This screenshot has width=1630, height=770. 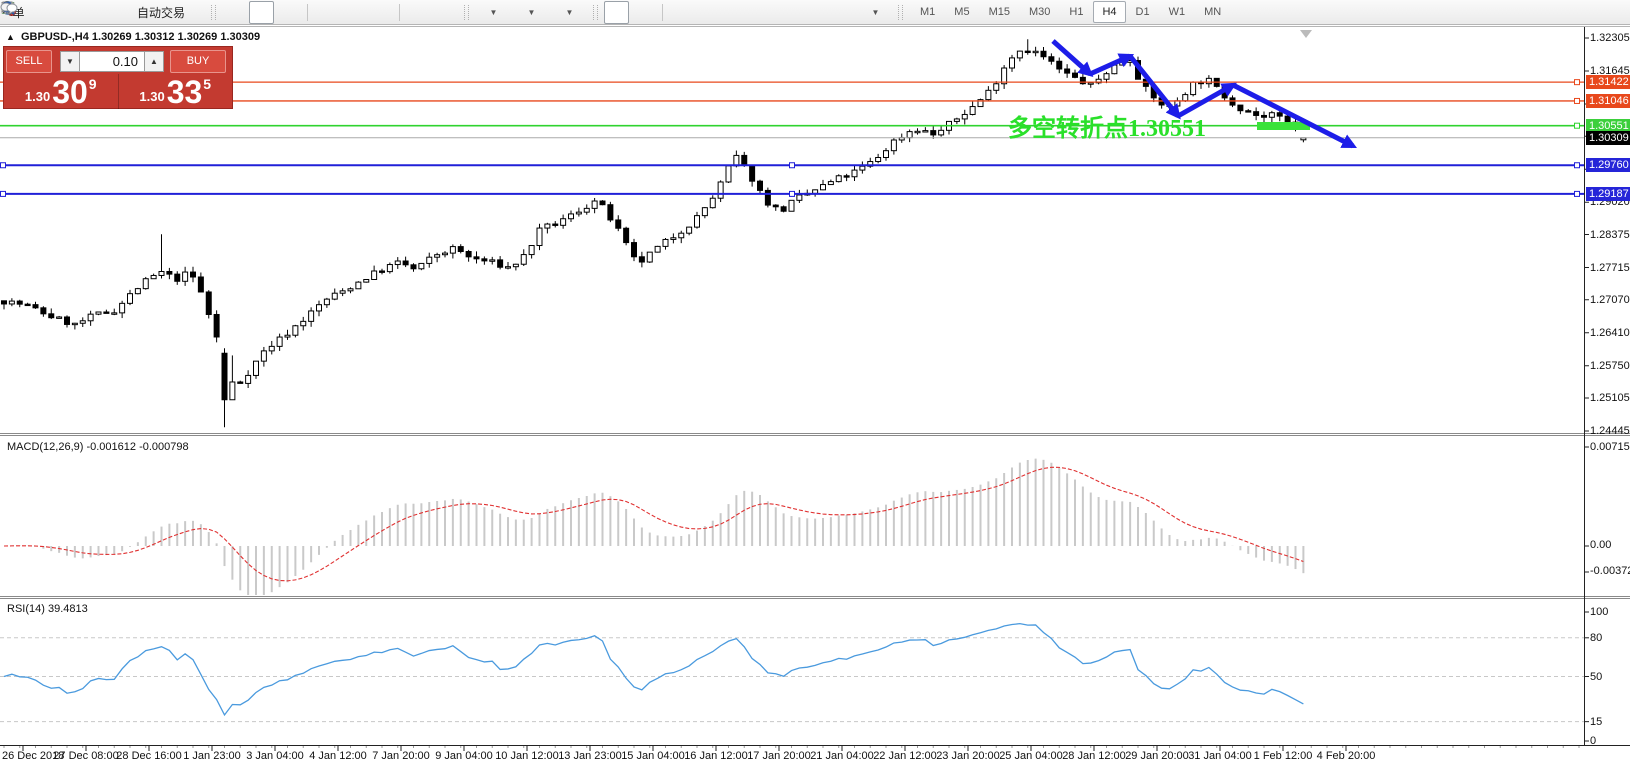 I want to click on price-tick-label: 1.31645, so click(x=1610, y=71).